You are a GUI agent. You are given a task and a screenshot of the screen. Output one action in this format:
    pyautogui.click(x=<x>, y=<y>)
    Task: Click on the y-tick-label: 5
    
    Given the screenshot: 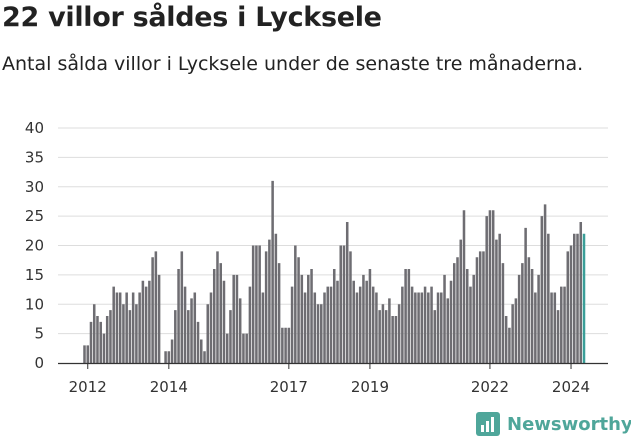 What is the action you would take?
    pyautogui.click(x=39, y=334)
    